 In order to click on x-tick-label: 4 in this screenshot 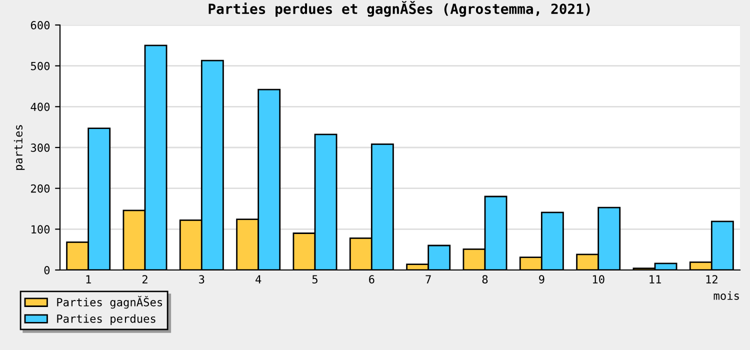, I will do `click(259, 279)`.